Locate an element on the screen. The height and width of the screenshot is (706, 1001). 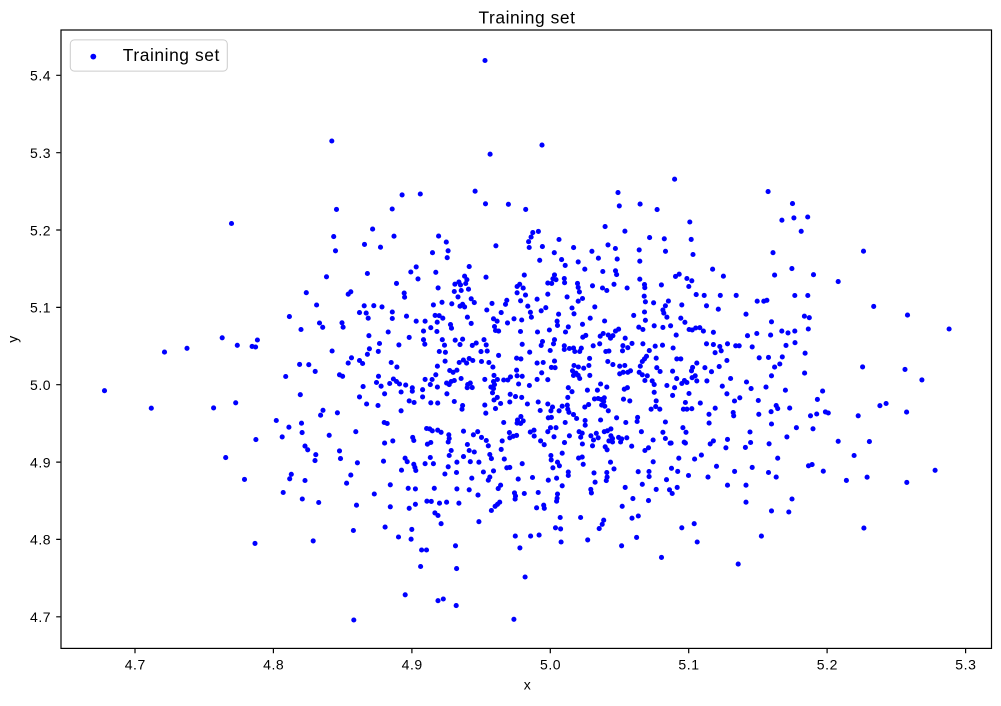
svg-text: x is located at coordinates (527, 684).